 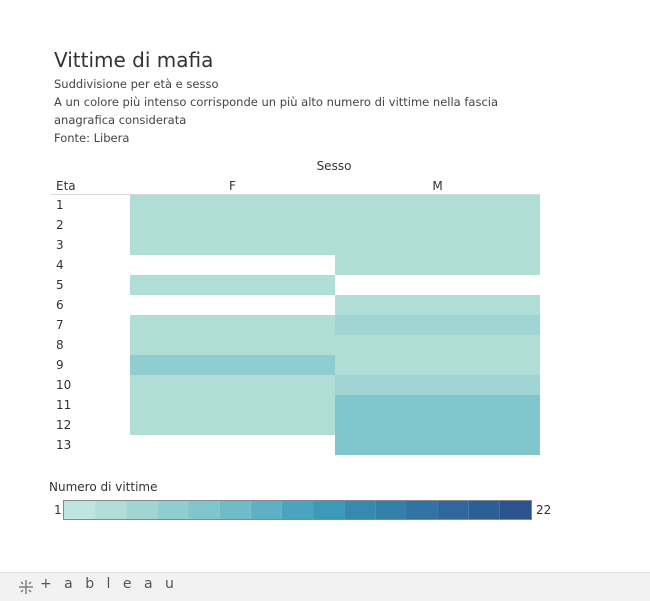 I want to click on row-label-5: 5, so click(x=60, y=285).